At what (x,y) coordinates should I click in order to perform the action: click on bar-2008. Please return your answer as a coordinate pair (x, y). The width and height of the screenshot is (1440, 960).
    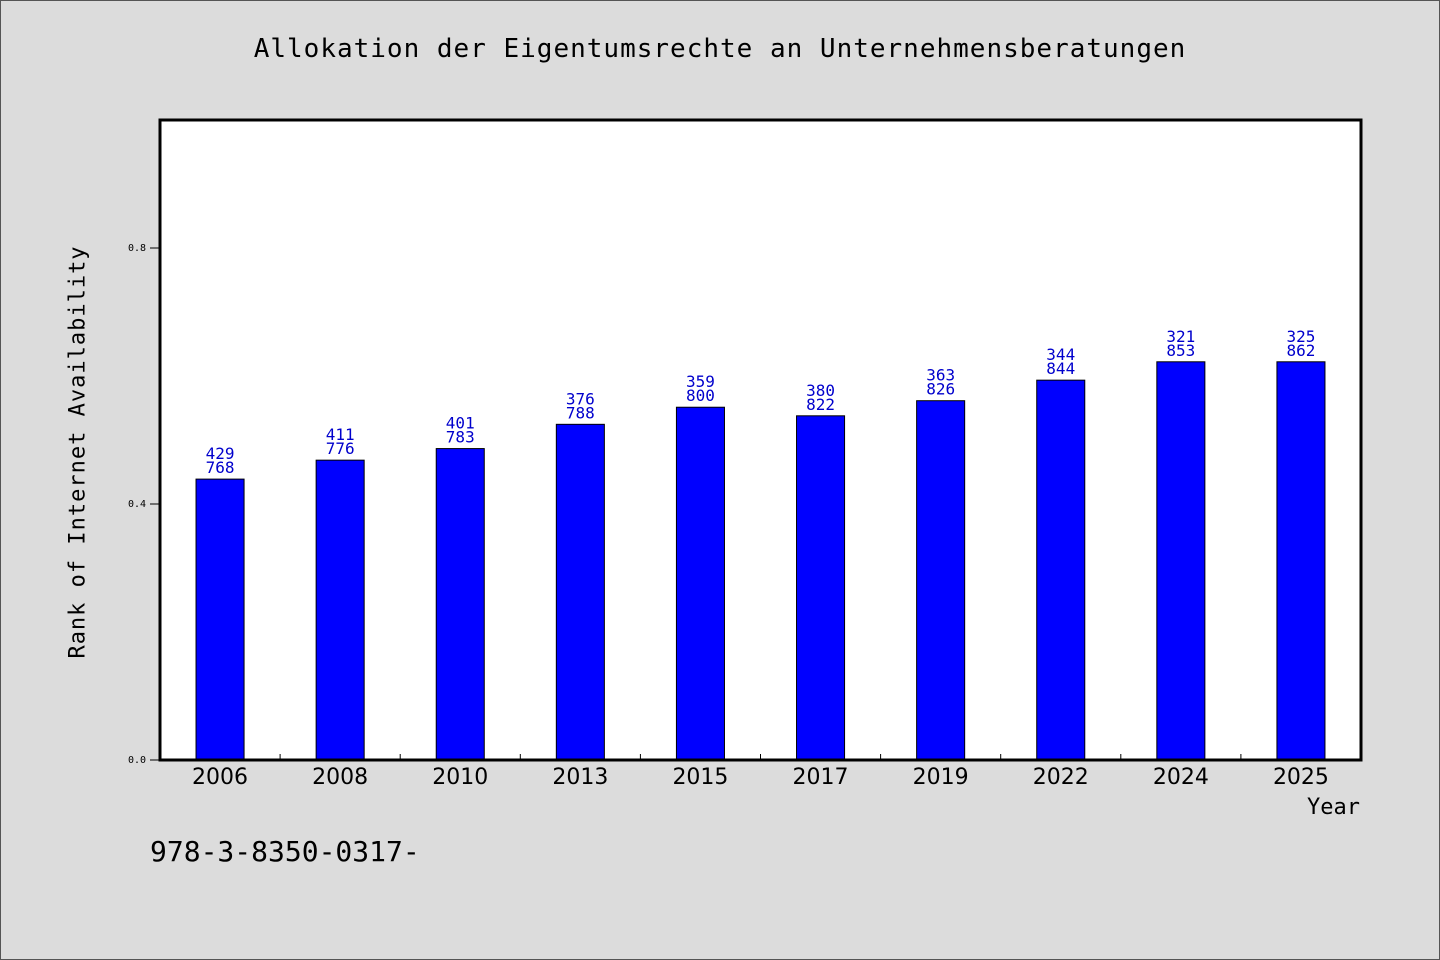
    Looking at the image, I should click on (340, 610).